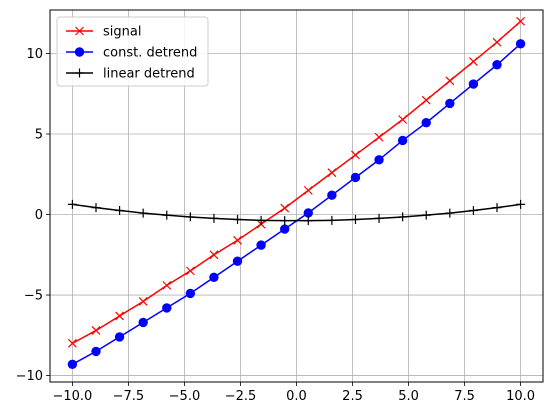 Image resolution: width=555 pixels, height=413 pixels. Describe the element at coordinates (34, 54) in the screenshot. I see `y-tick-label: 10` at that location.